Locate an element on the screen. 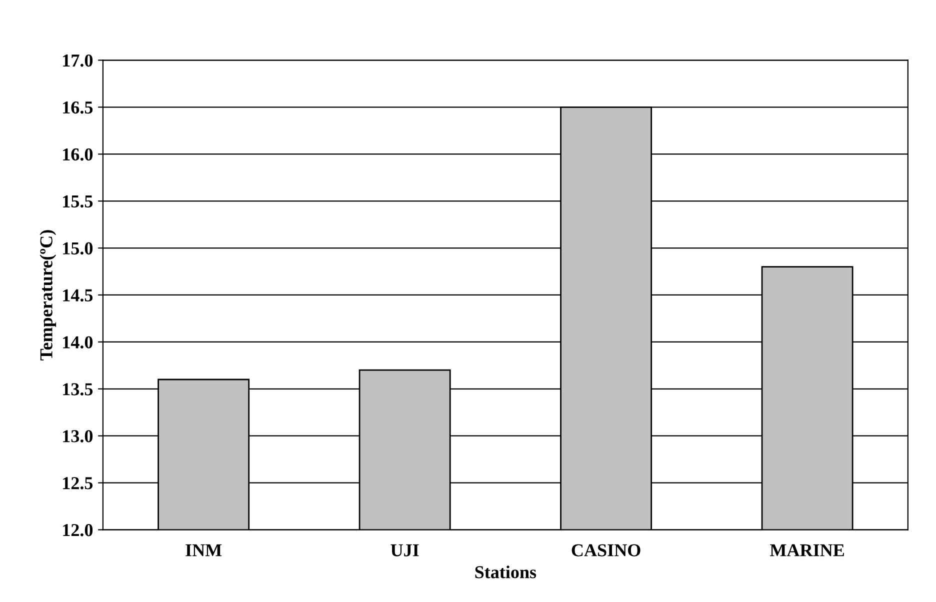 This screenshot has width=936, height=602. y-tick-label: 16.5 is located at coordinates (78, 107).